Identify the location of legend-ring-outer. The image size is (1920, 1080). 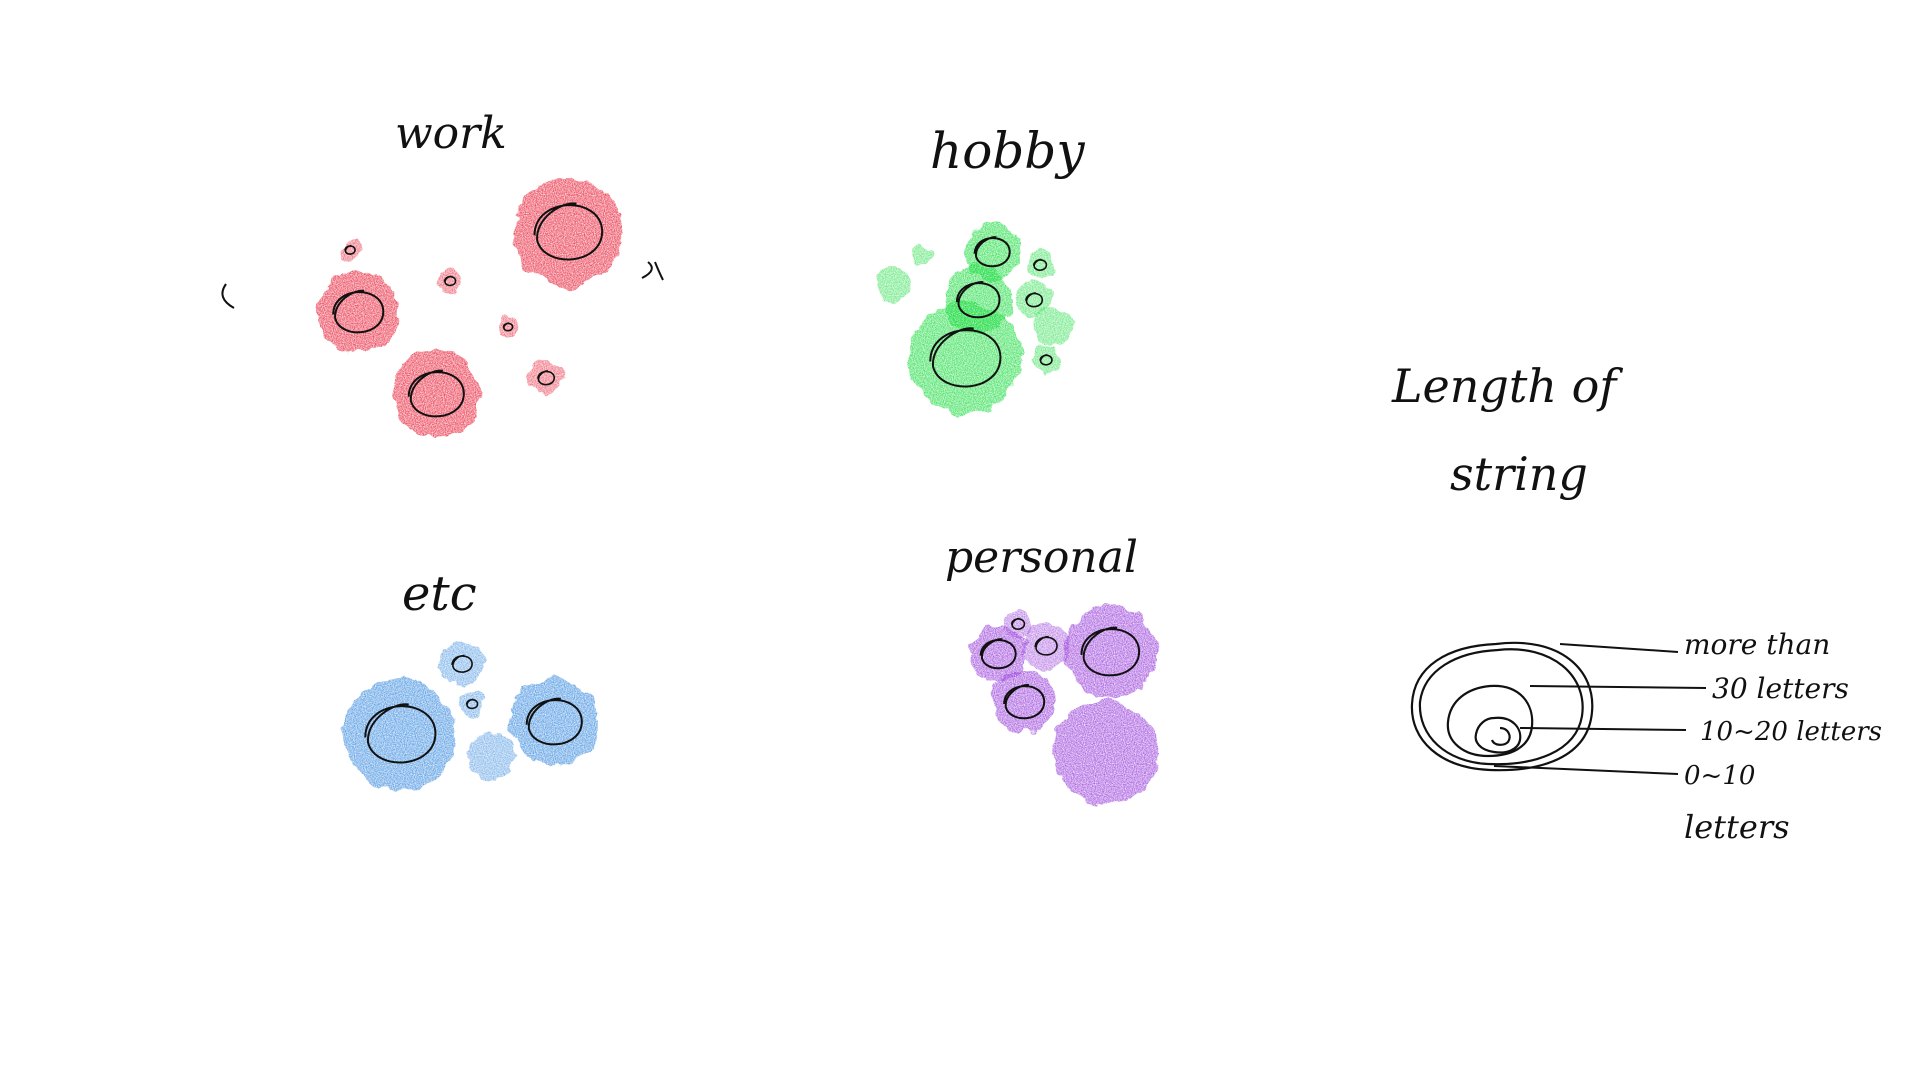
(1502, 706).